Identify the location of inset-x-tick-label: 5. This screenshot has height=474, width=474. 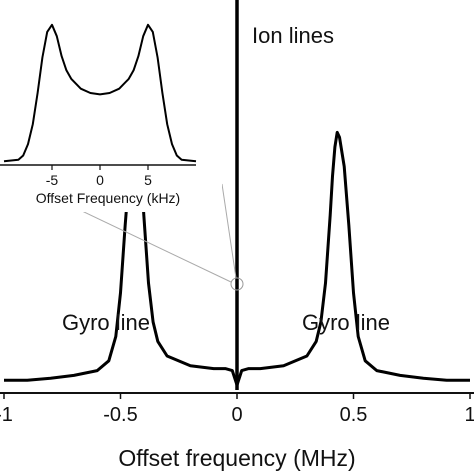
(148, 180).